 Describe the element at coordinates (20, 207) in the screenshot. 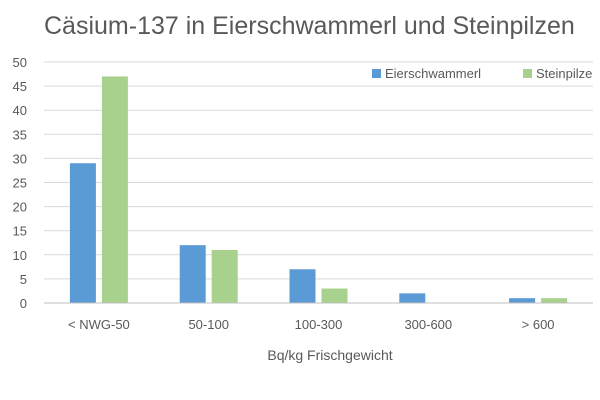

I see `y-tick-label: 20` at that location.